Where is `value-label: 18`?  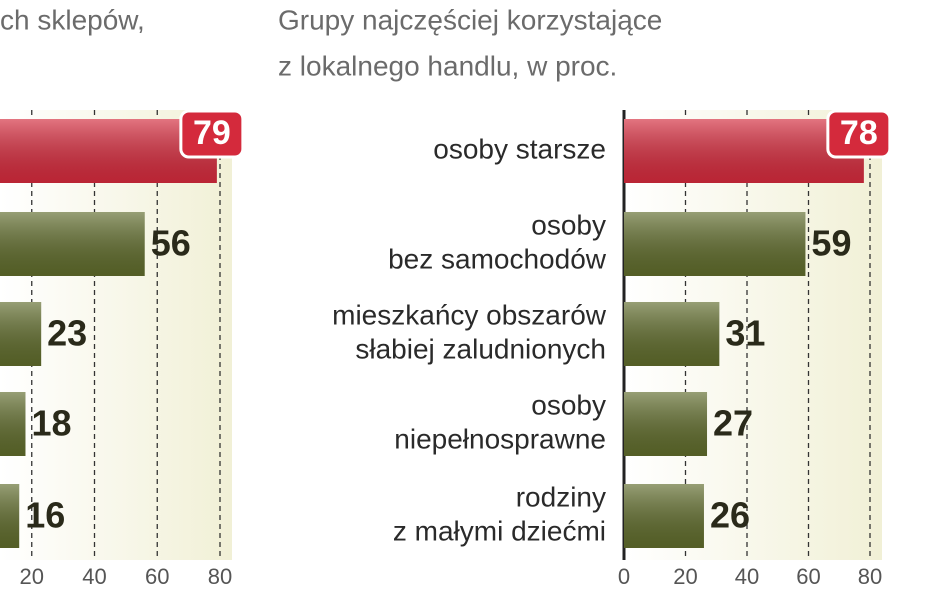
value-label: 18 is located at coordinates (51, 423).